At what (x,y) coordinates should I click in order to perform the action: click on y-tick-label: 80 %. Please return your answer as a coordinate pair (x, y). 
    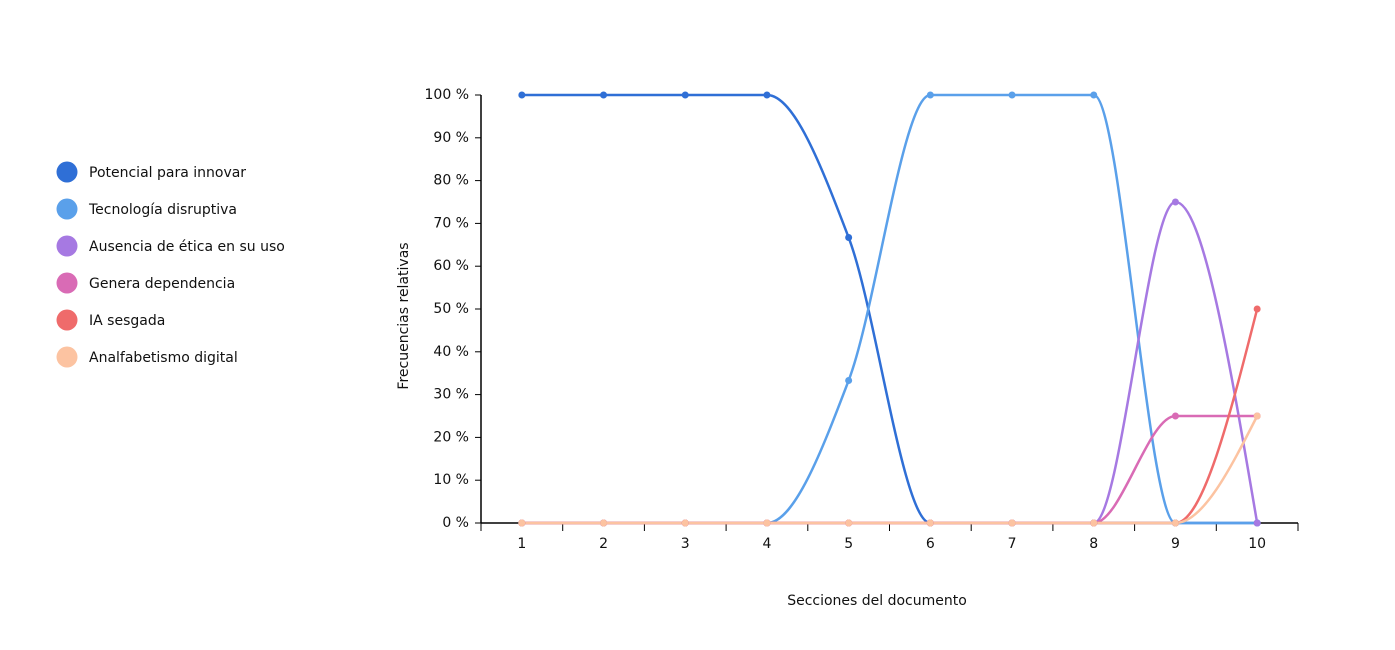
    Looking at the image, I should click on (451, 181).